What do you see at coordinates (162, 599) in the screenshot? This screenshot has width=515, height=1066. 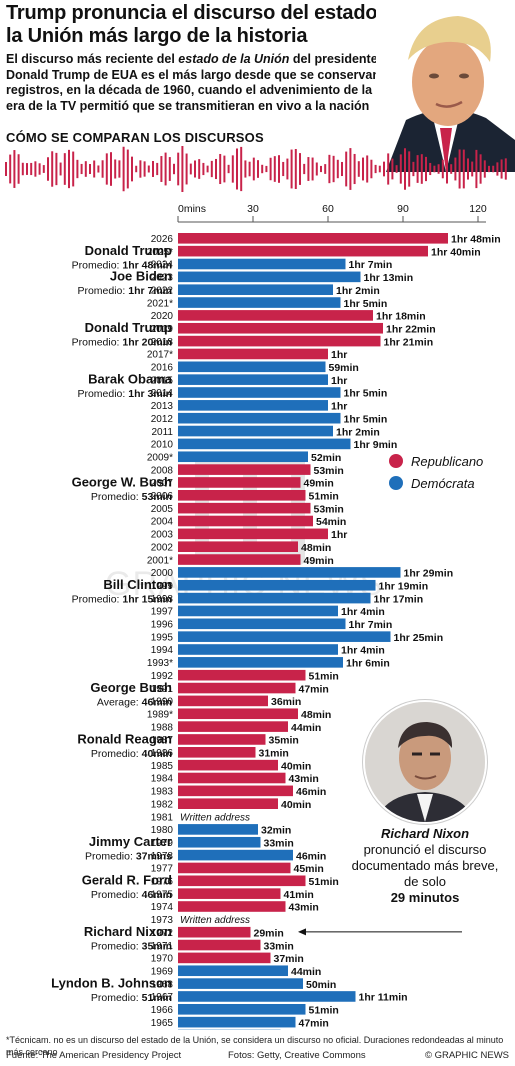 I see `year-label: 1998` at bounding box center [162, 599].